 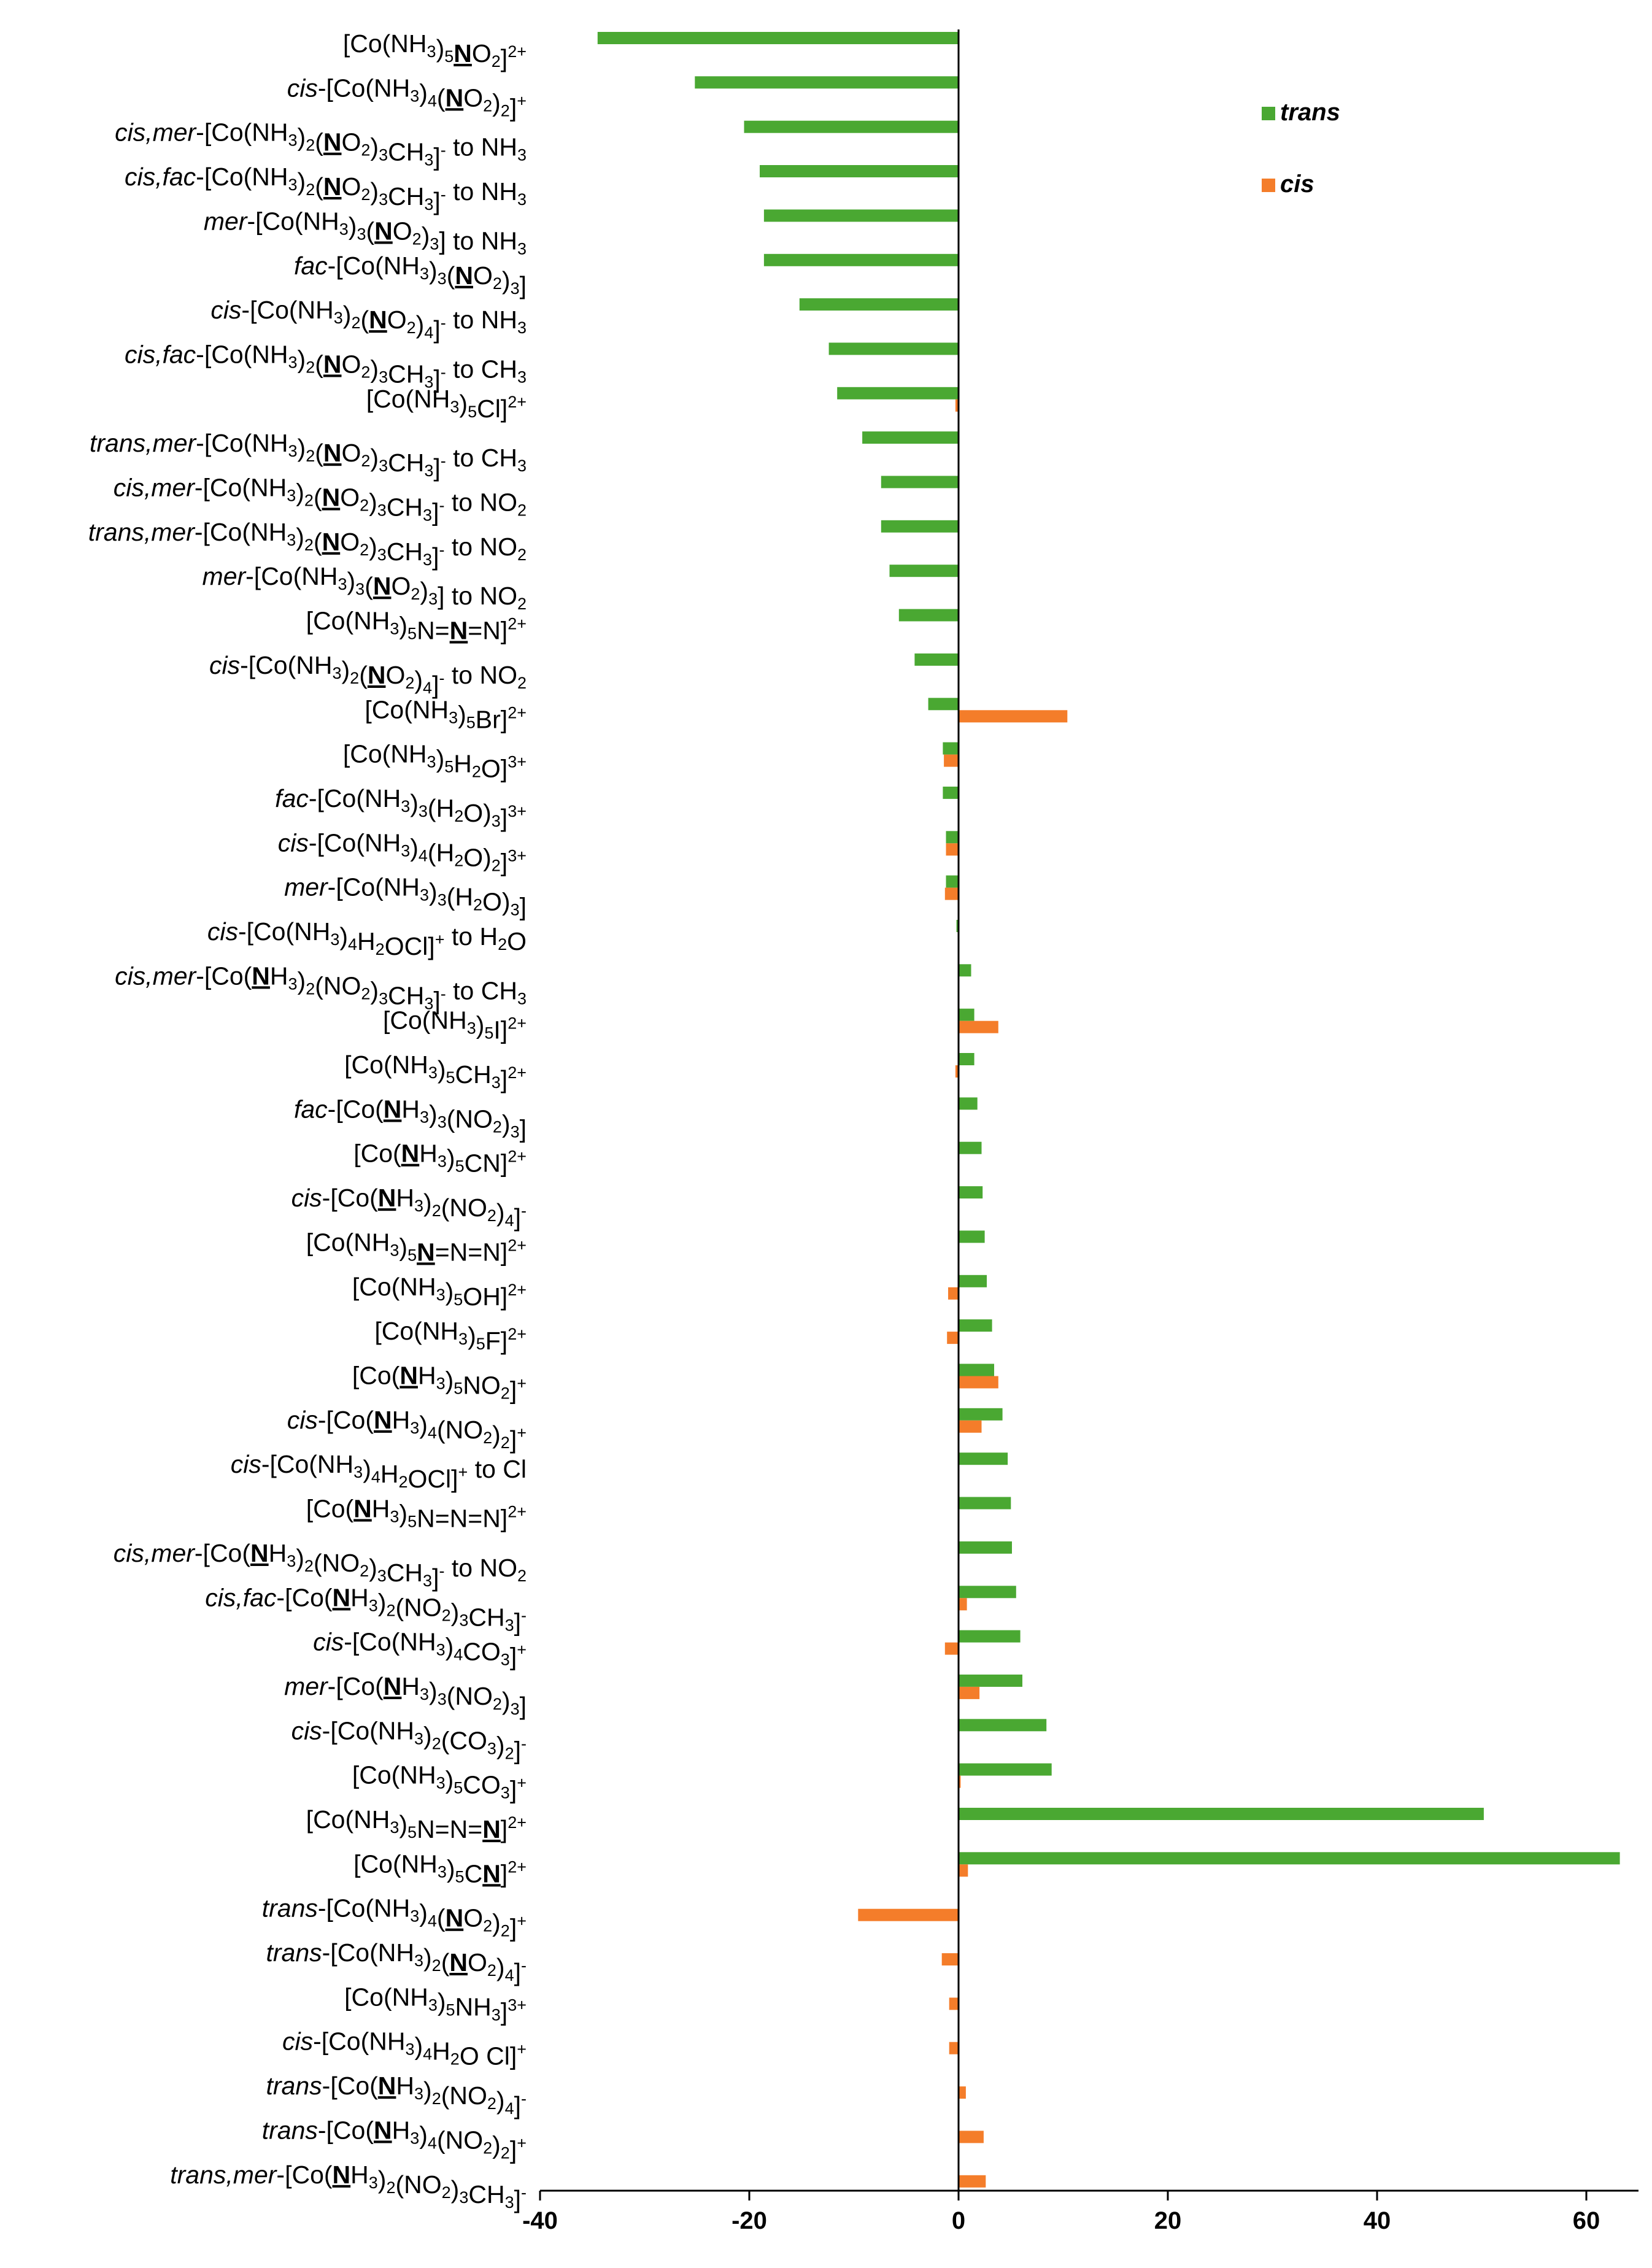 I want to click on legend-label-cis: cis, so click(x=1297, y=184).